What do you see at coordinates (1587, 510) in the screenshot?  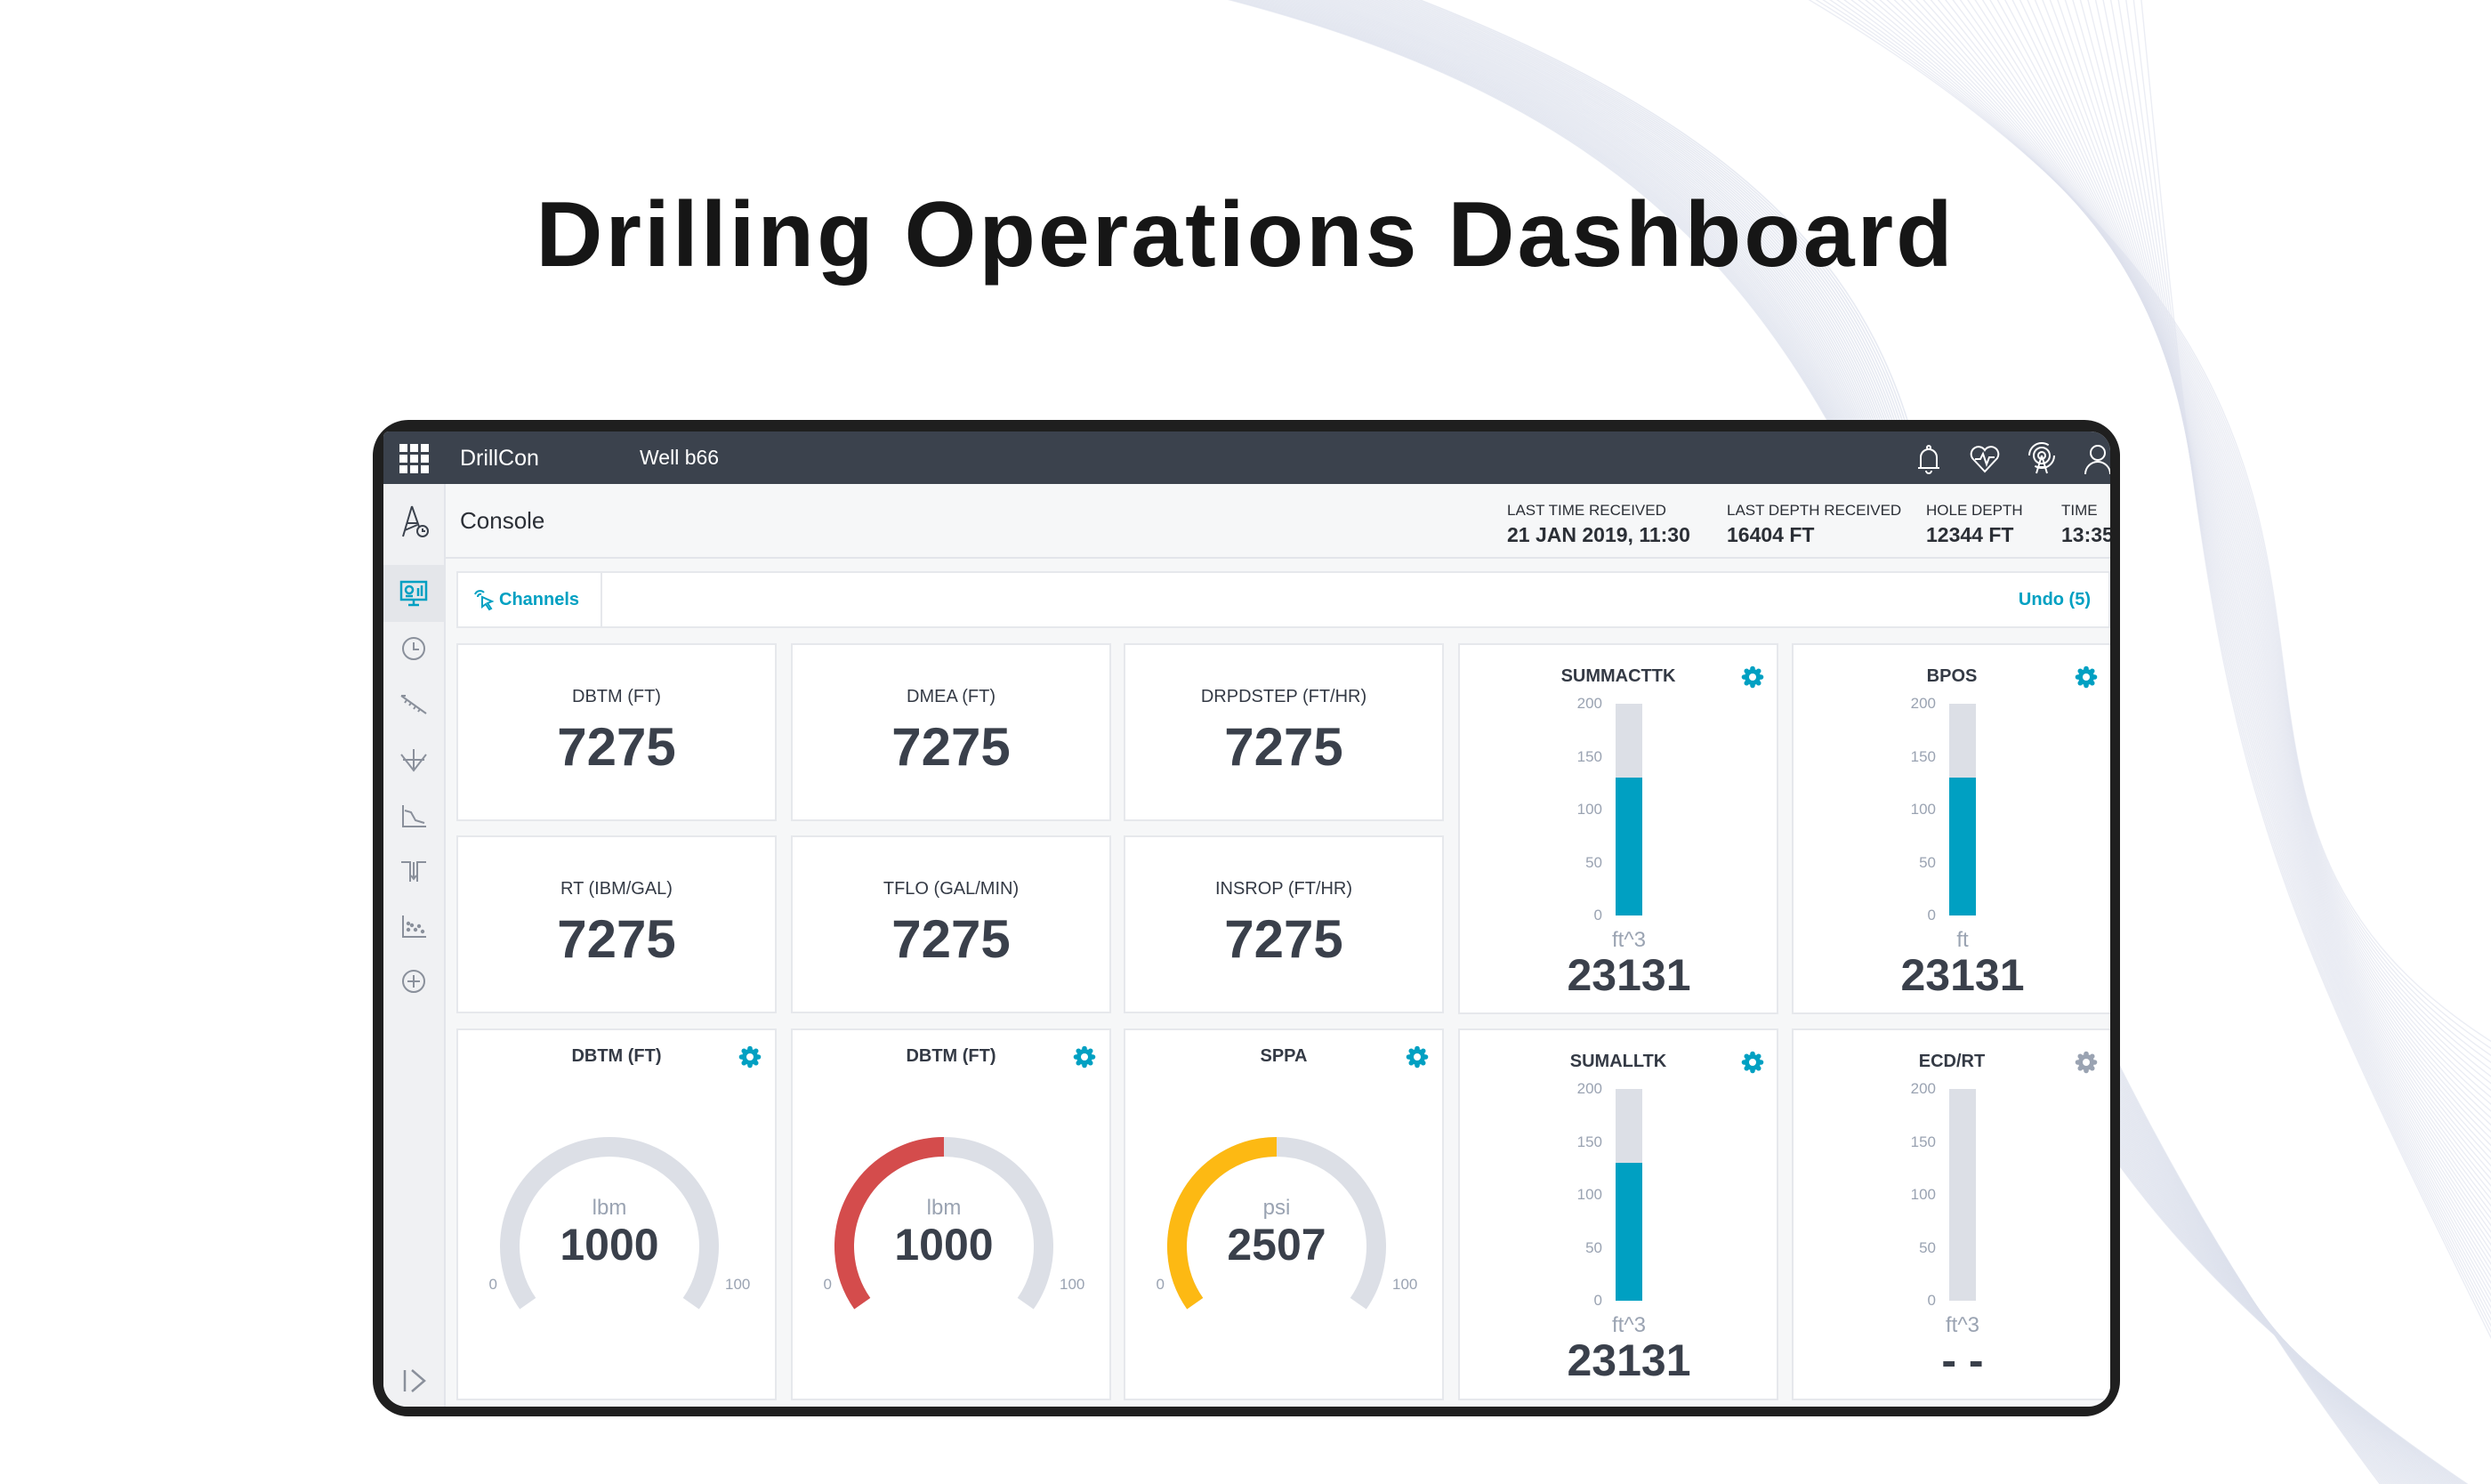 I see `stat-label: LAST TIME RECEIVED` at bounding box center [1587, 510].